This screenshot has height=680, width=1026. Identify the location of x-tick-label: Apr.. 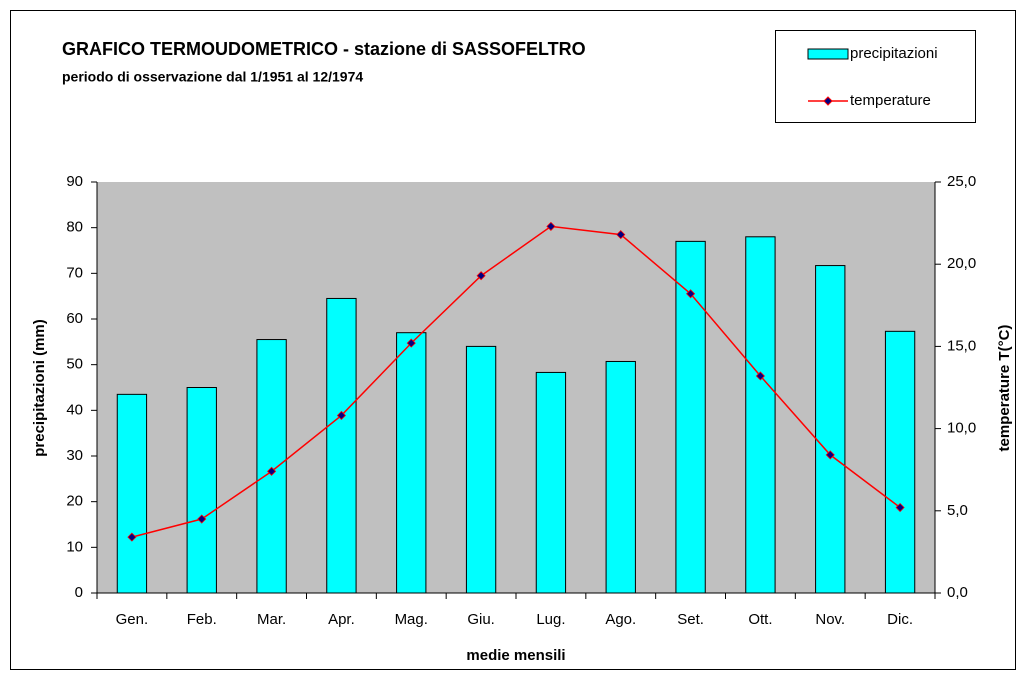
(341, 619).